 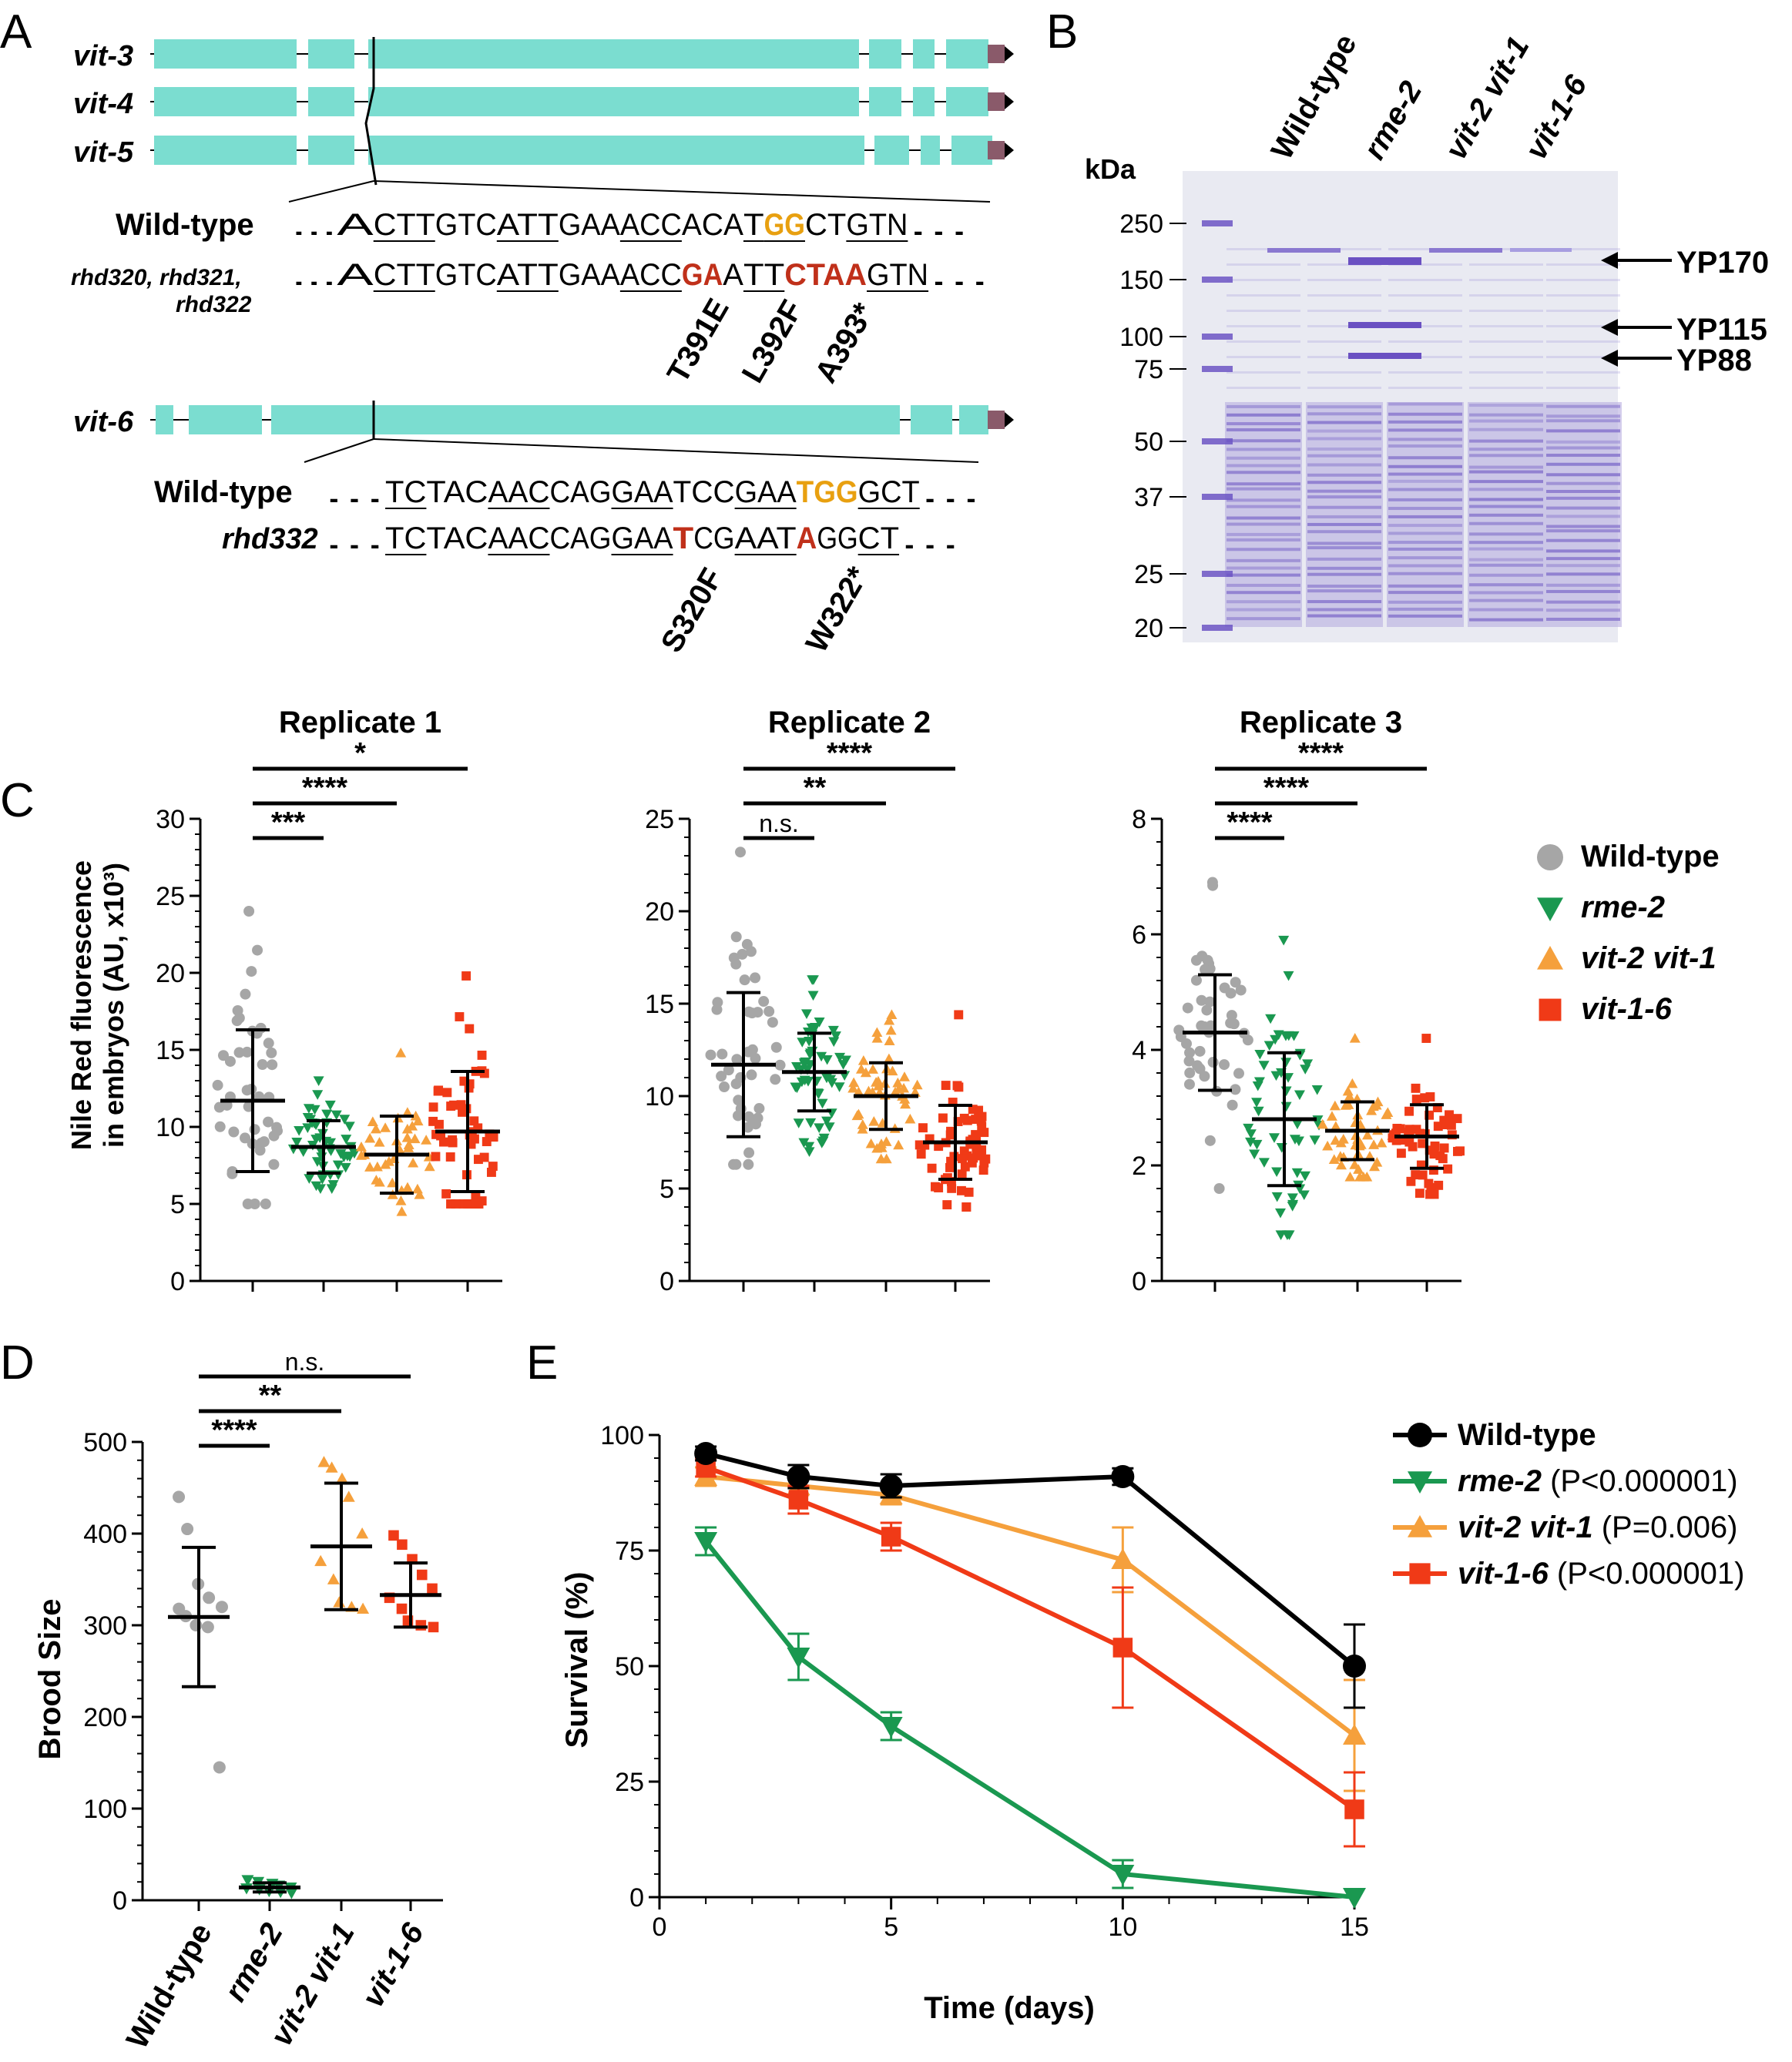 What do you see at coordinates (234, 1430) in the screenshot?
I see `significance-label: ****` at bounding box center [234, 1430].